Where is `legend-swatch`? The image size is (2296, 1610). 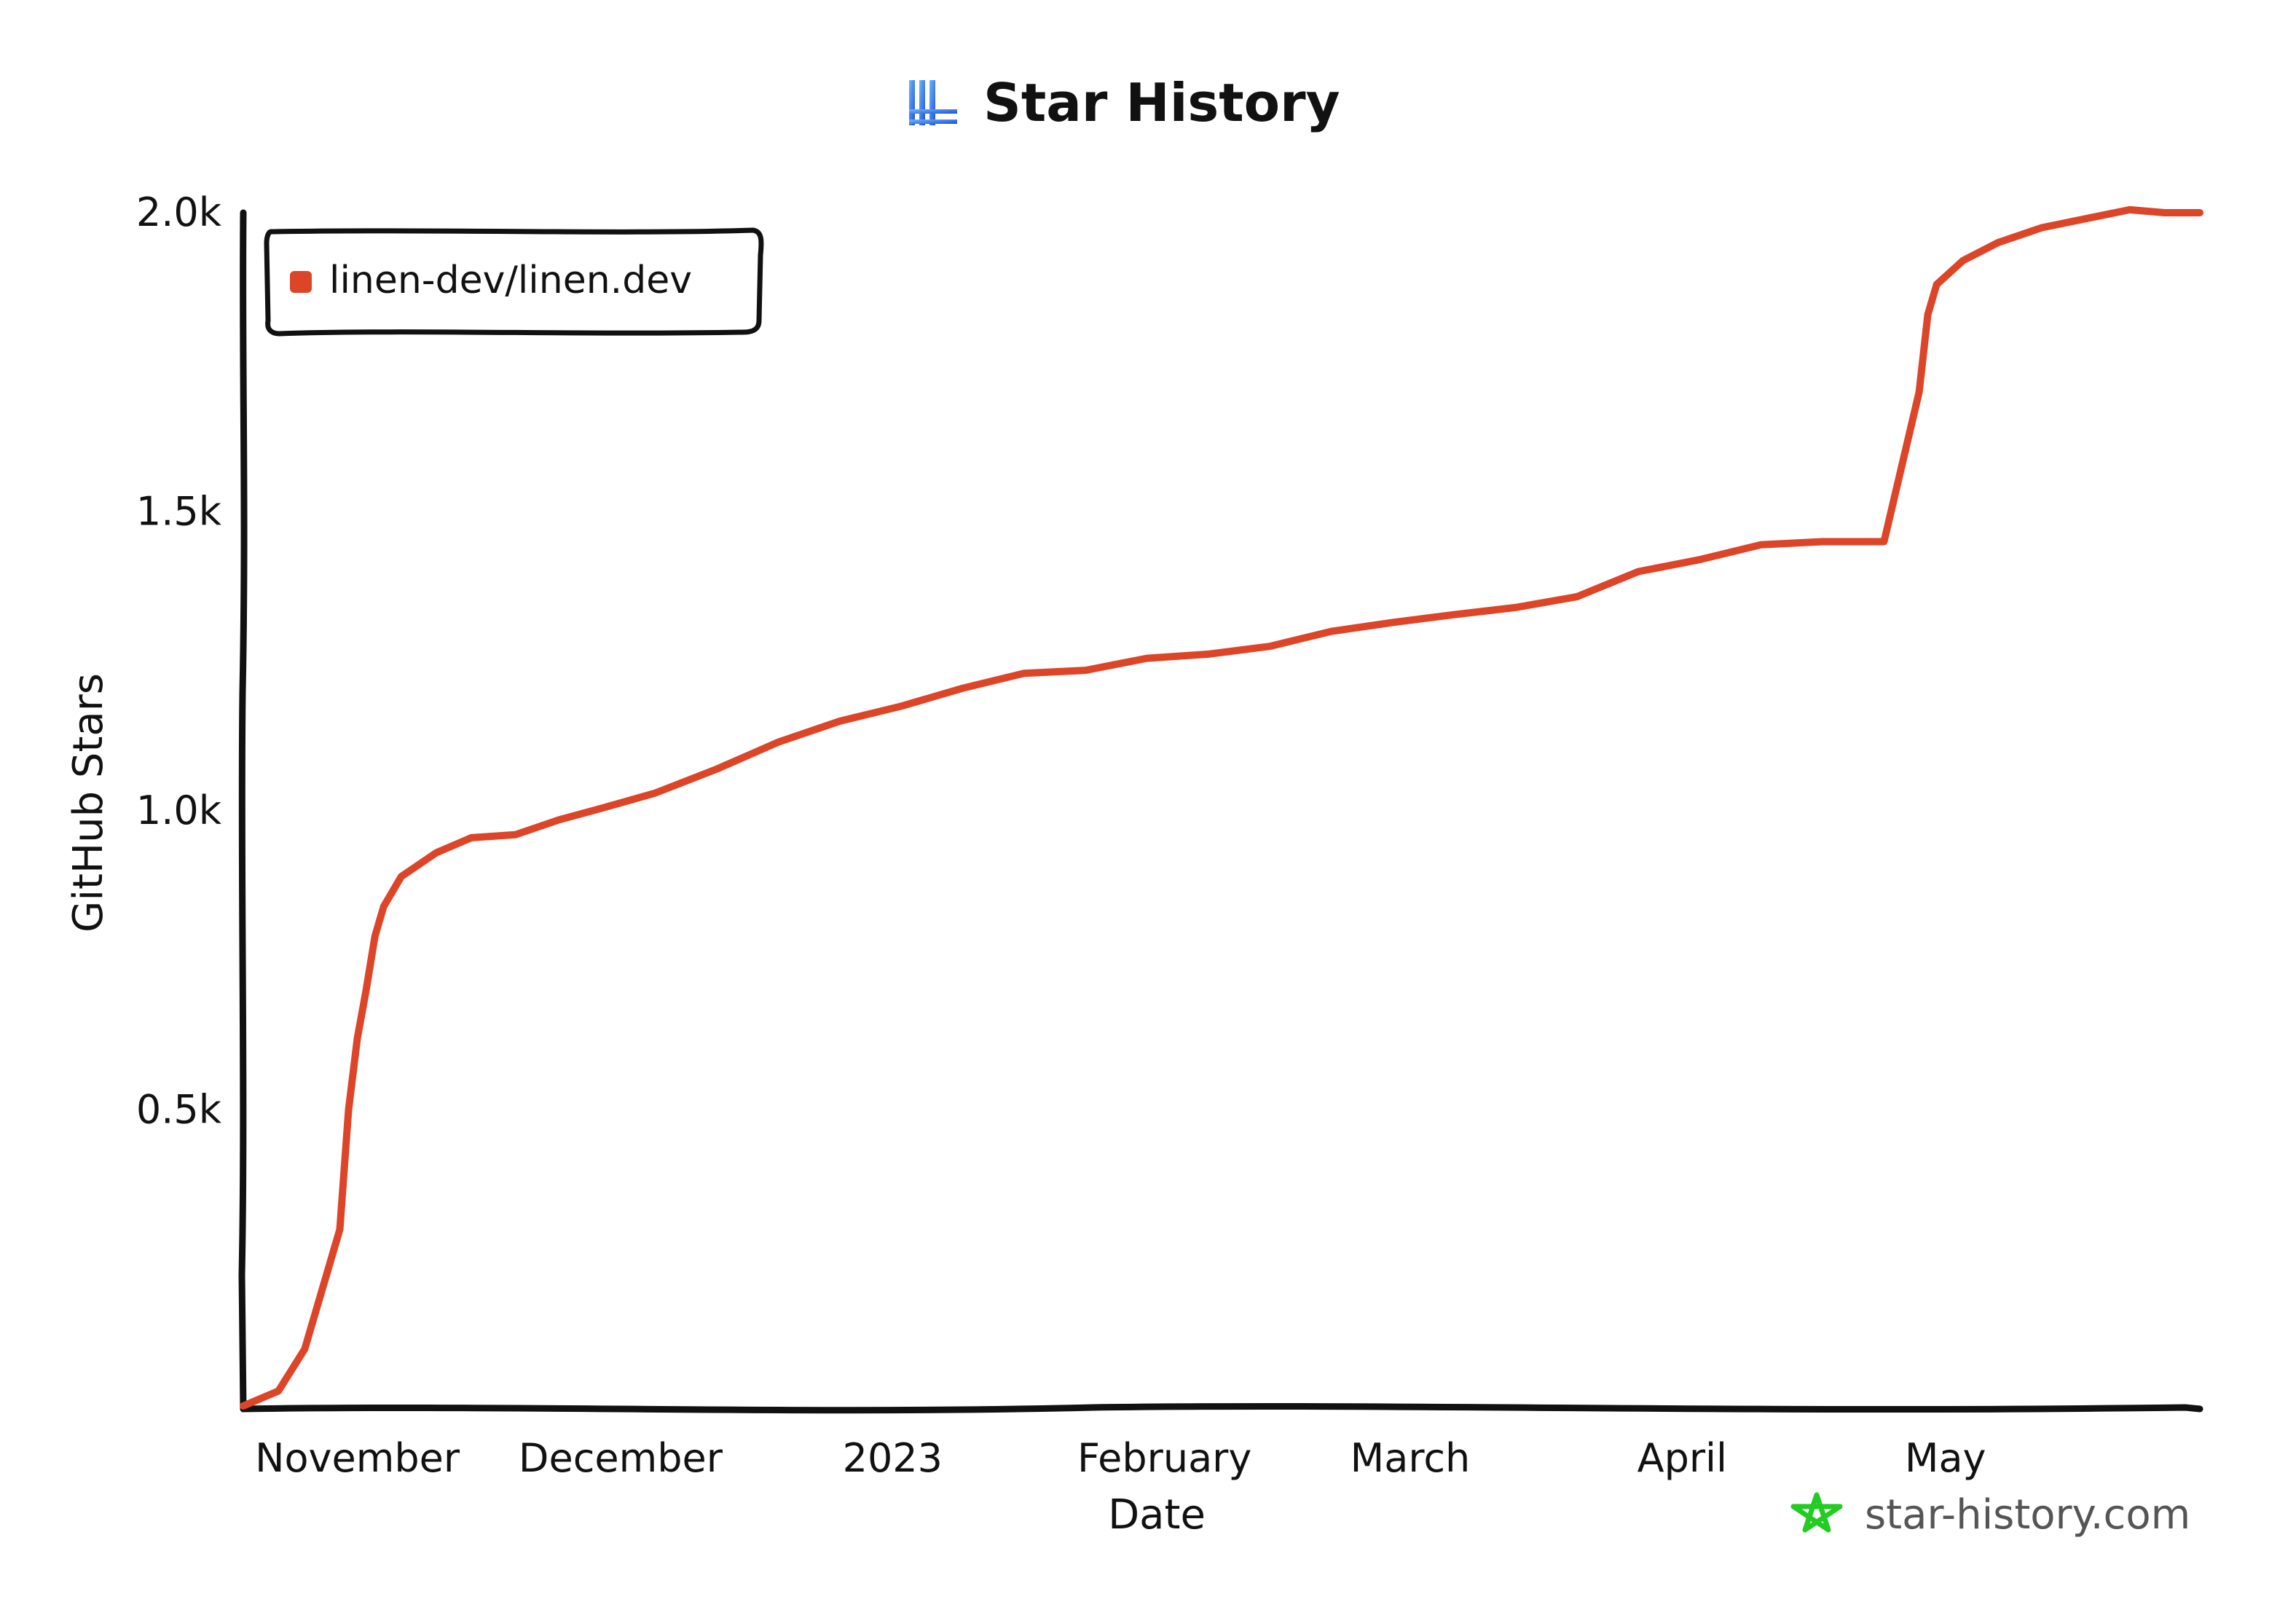
legend-swatch is located at coordinates (301, 282).